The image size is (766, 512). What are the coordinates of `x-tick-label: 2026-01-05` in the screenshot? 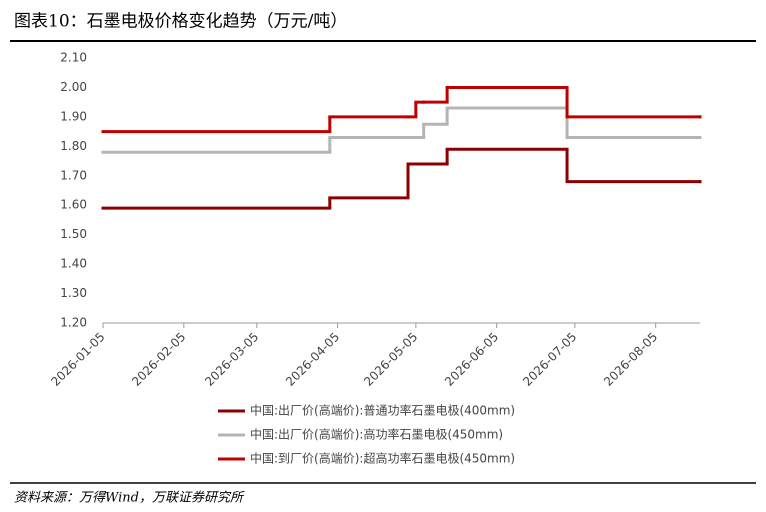 It's located at (77, 359).